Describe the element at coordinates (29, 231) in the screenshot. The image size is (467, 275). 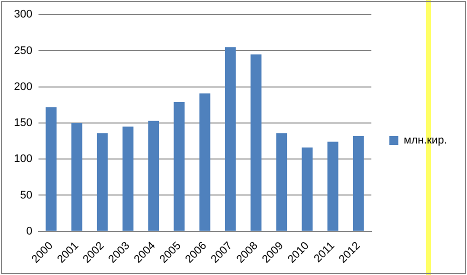
I see `y-tick-label: 0` at that location.